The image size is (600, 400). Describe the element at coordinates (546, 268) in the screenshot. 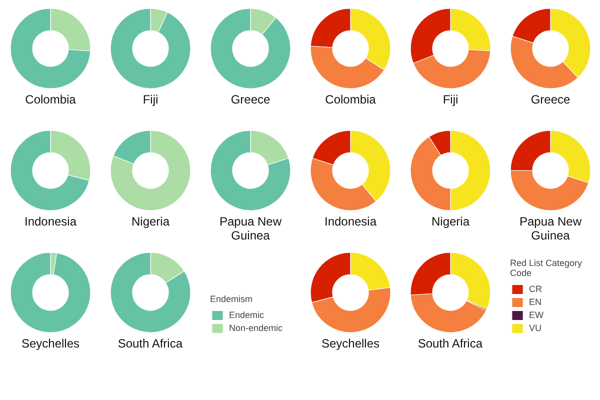

I see `legend-title: Red List Category Code` at that location.